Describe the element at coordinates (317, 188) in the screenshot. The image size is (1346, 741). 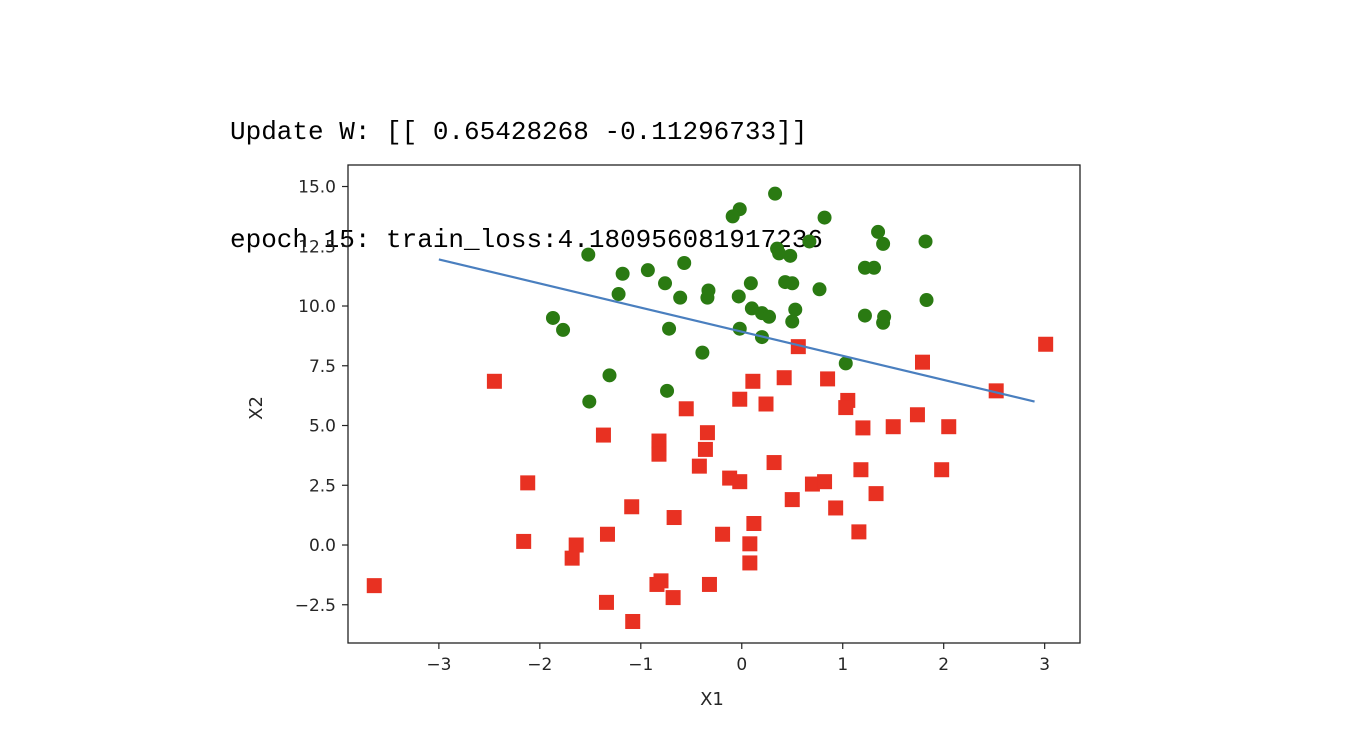
I see `y-tick-label: 15.0` at that location.